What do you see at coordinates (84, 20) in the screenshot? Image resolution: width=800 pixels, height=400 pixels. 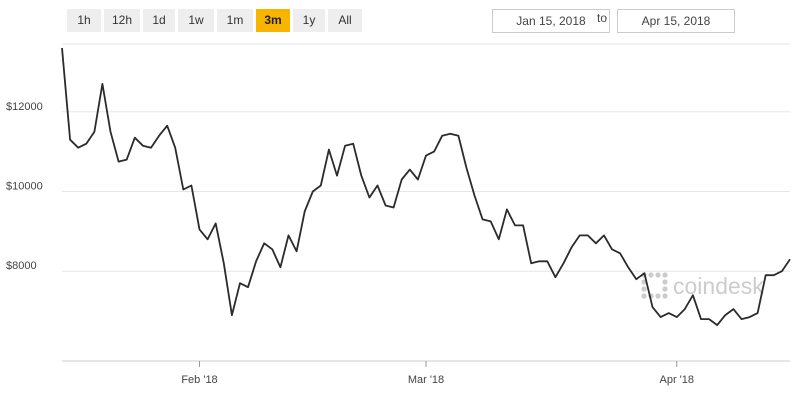 I see `range-button-1h: 1h` at bounding box center [84, 20].